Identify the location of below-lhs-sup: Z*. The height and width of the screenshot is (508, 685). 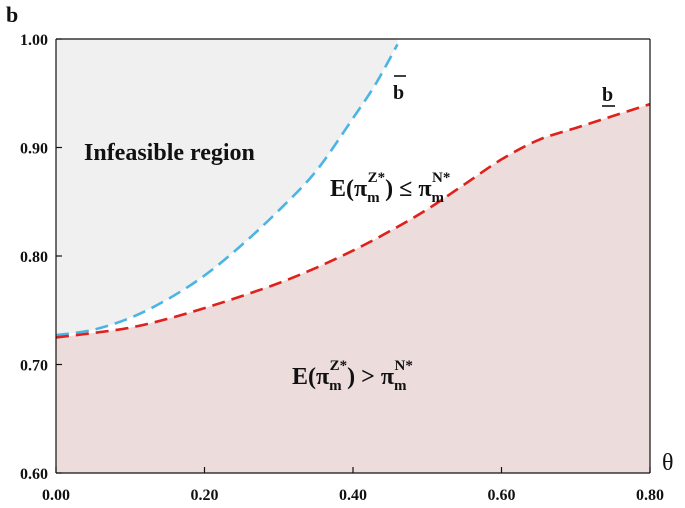
(339, 366).